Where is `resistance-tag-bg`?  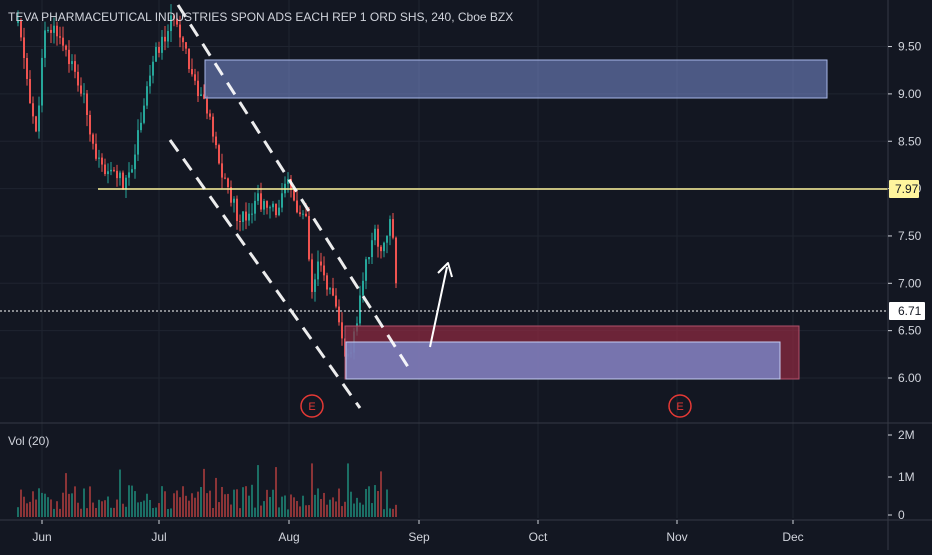 resistance-tag-bg is located at coordinates (904, 189).